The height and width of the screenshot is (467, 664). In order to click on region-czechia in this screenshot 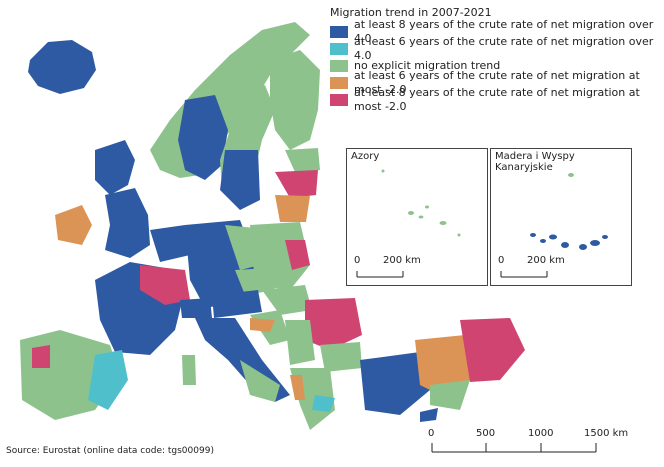, I will do `click(255, 281)`.